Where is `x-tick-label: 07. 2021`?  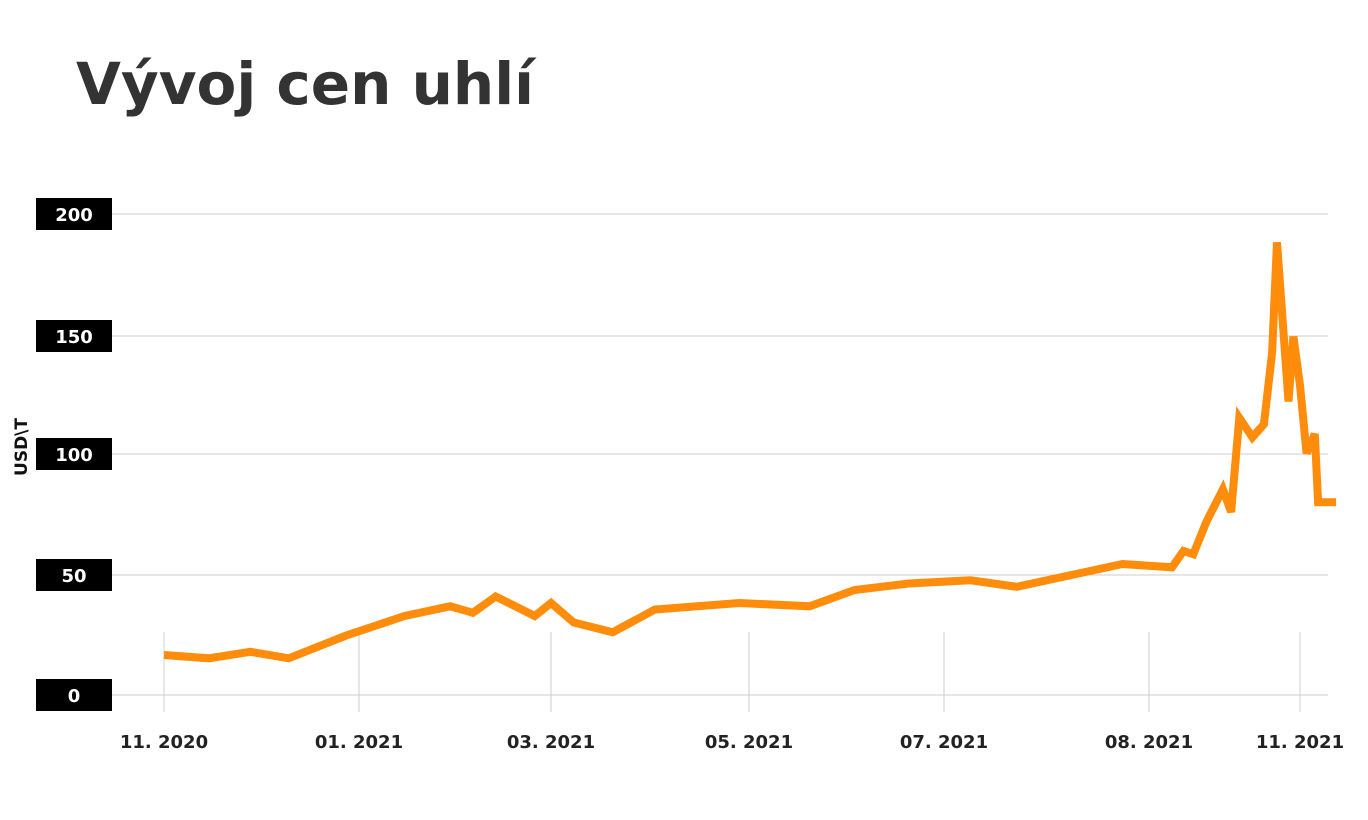 x-tick-label: 07. 2021 is located at coordinates (944, 742).